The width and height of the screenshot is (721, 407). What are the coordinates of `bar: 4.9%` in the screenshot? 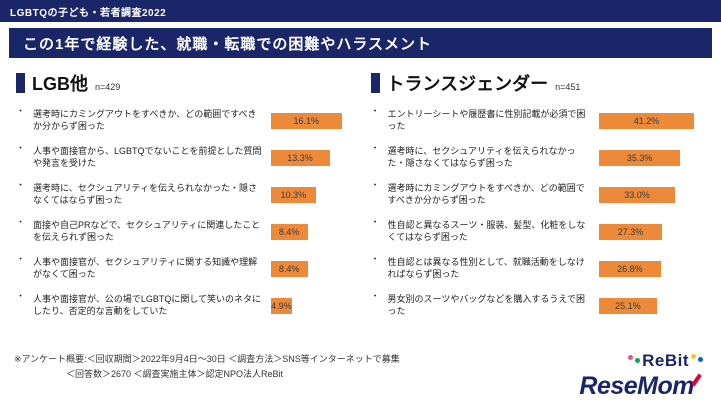 It's located at (281, 306).